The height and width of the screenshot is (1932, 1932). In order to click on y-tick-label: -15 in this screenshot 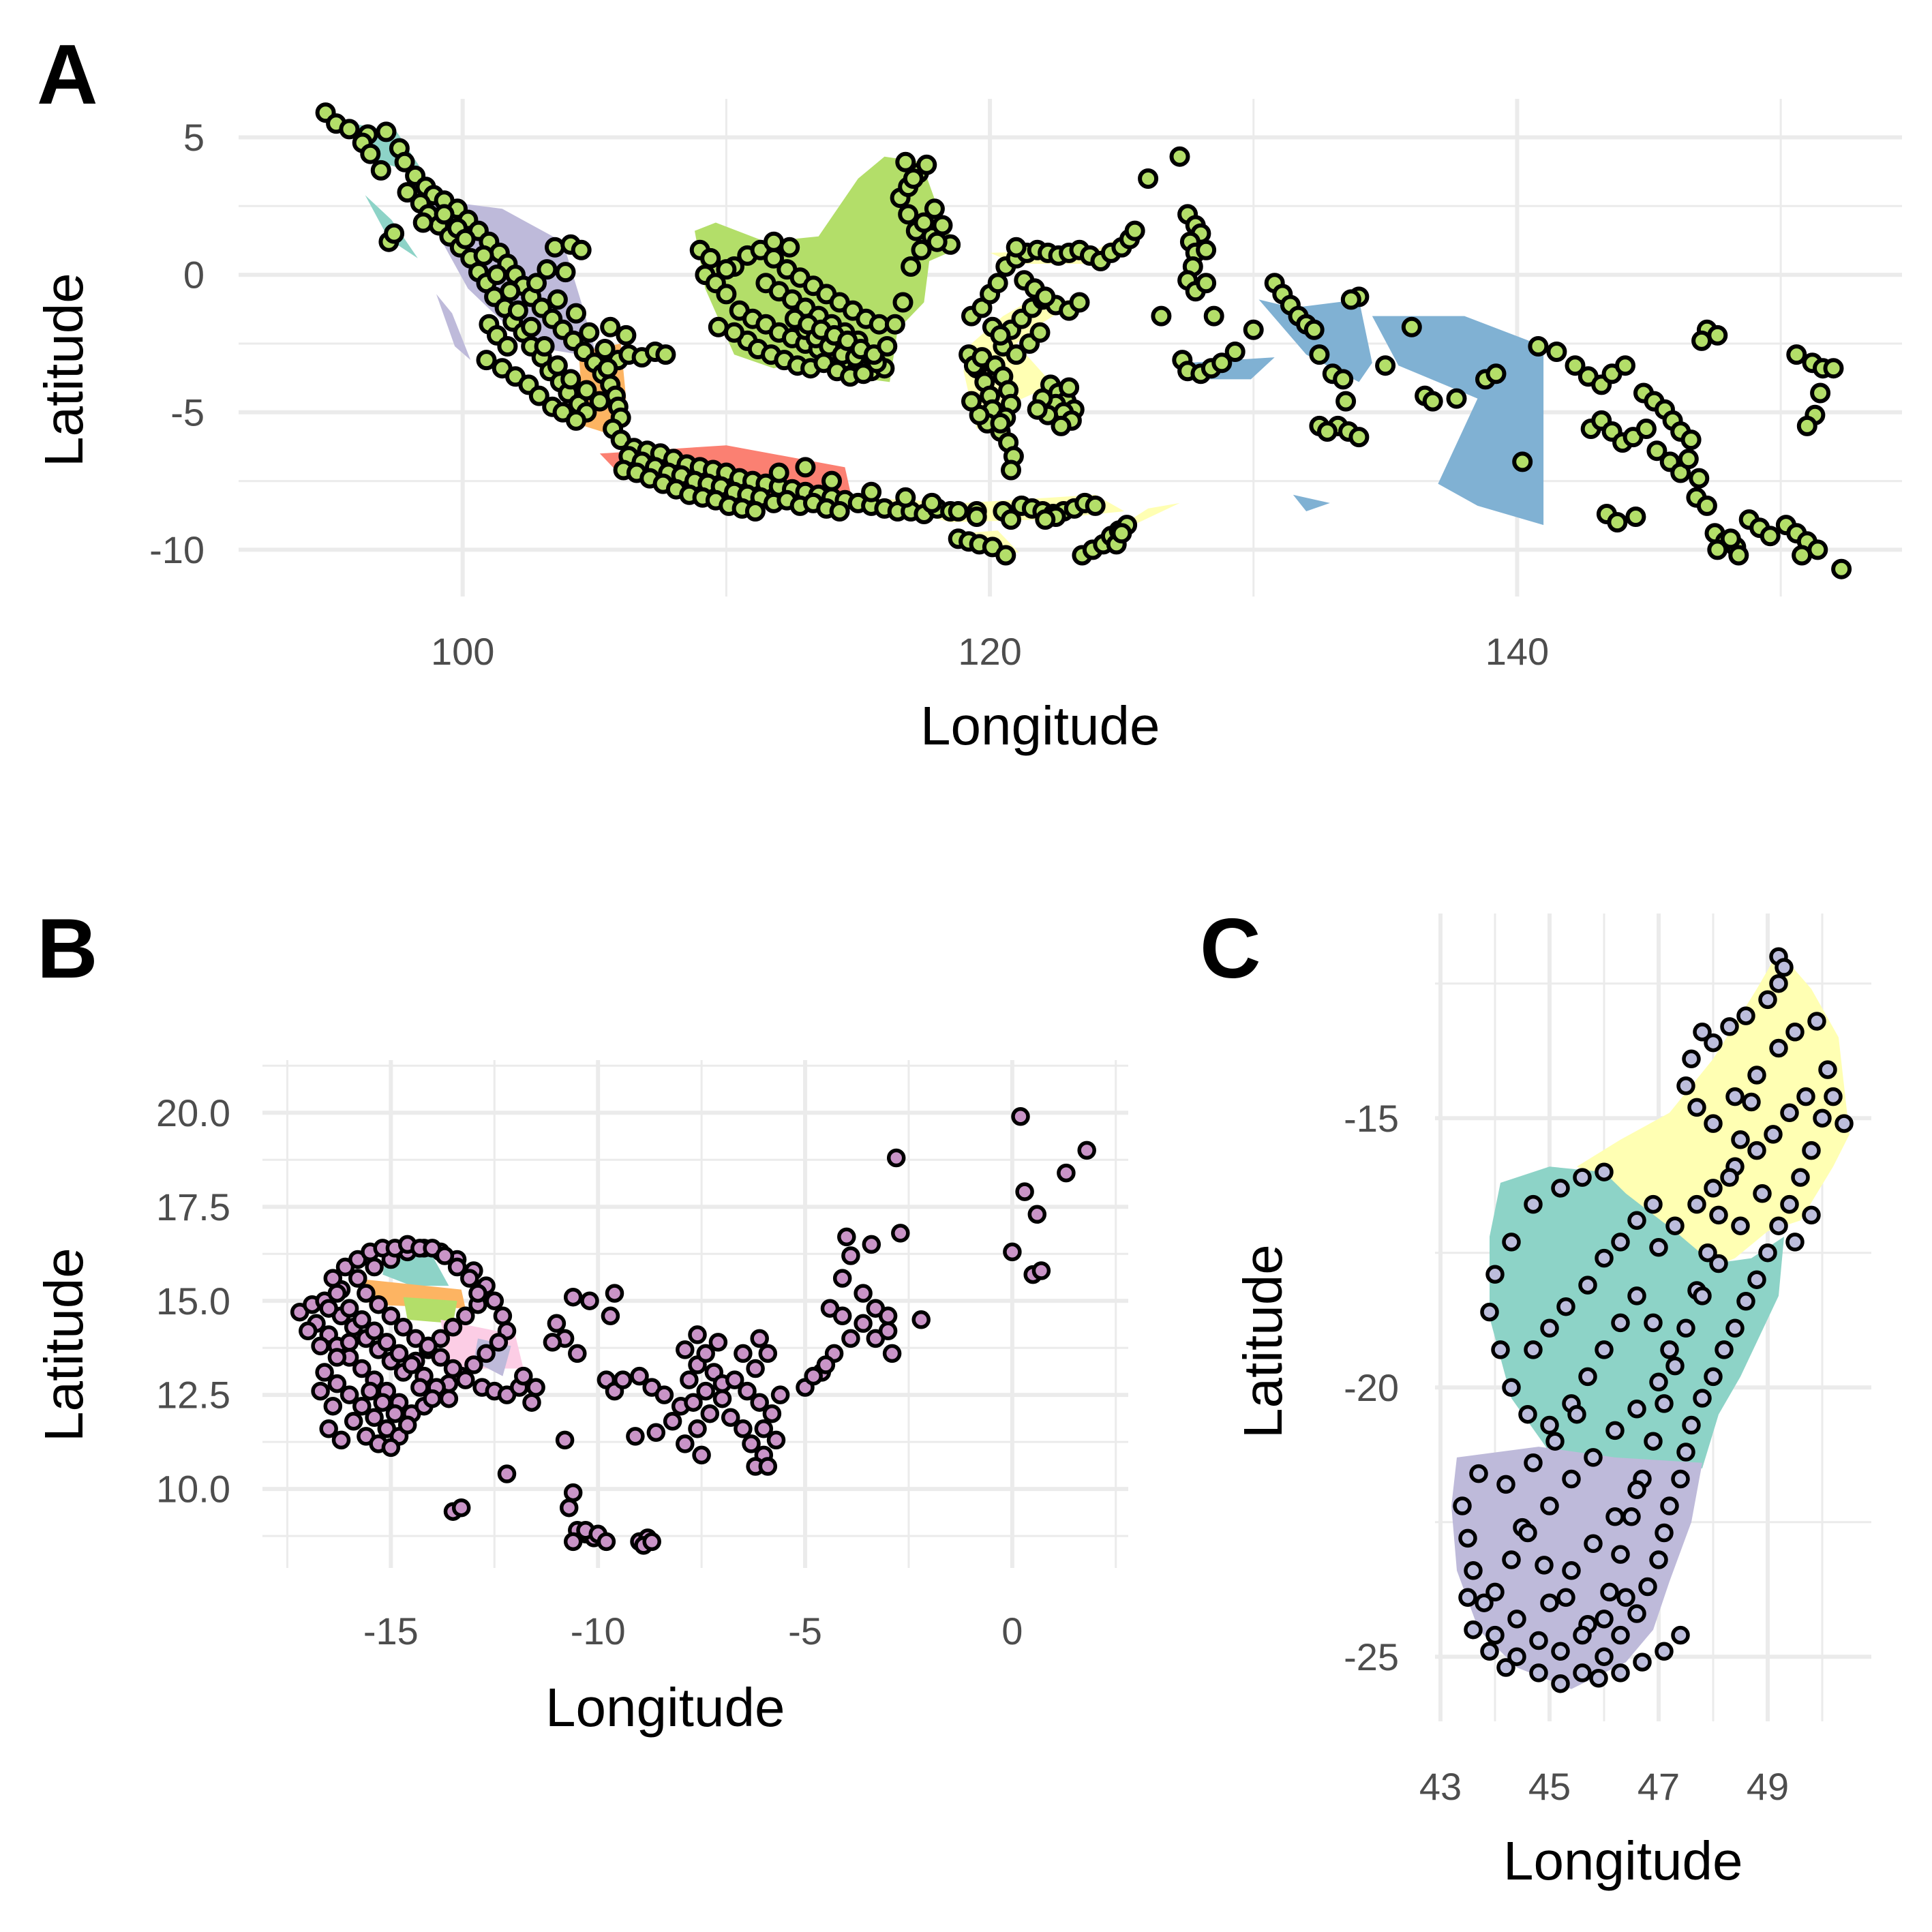, I will do `click(1371, 1118)`.